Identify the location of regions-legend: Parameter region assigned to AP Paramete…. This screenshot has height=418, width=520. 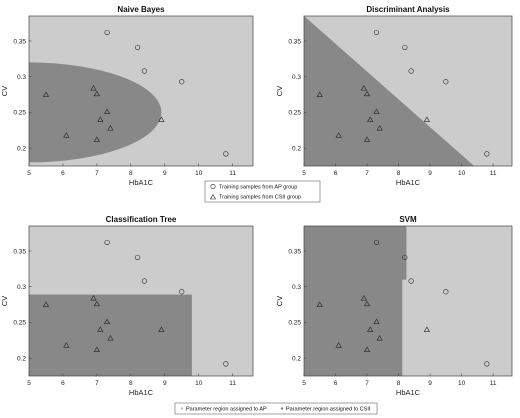
(276, 408).